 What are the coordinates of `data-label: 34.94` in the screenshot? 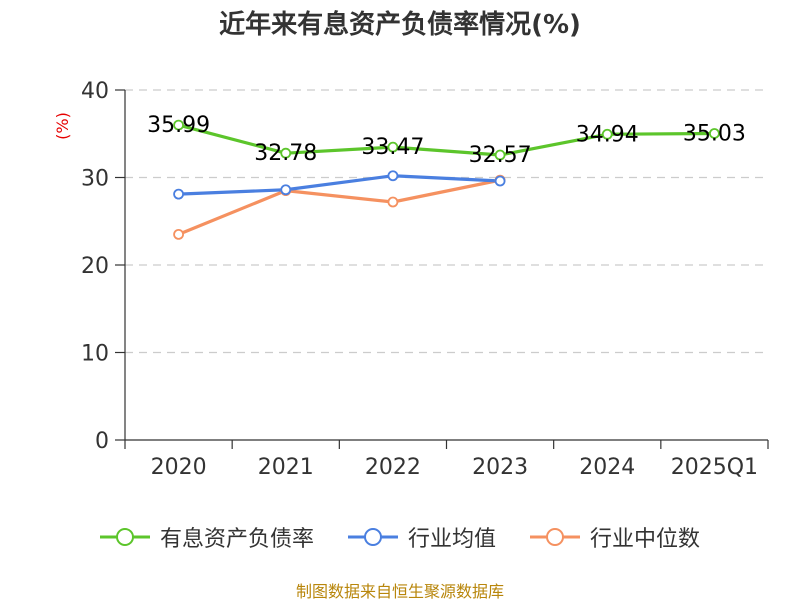 It's located at (607, 134).